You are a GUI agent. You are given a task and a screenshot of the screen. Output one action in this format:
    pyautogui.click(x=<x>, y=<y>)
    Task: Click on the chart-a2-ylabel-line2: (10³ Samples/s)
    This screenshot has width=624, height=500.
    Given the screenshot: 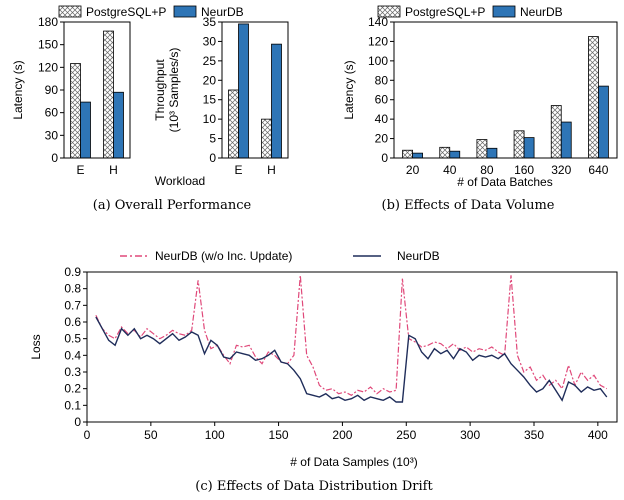 What is the action you would take?
    pyautogui.click(x=174, y=90)
    